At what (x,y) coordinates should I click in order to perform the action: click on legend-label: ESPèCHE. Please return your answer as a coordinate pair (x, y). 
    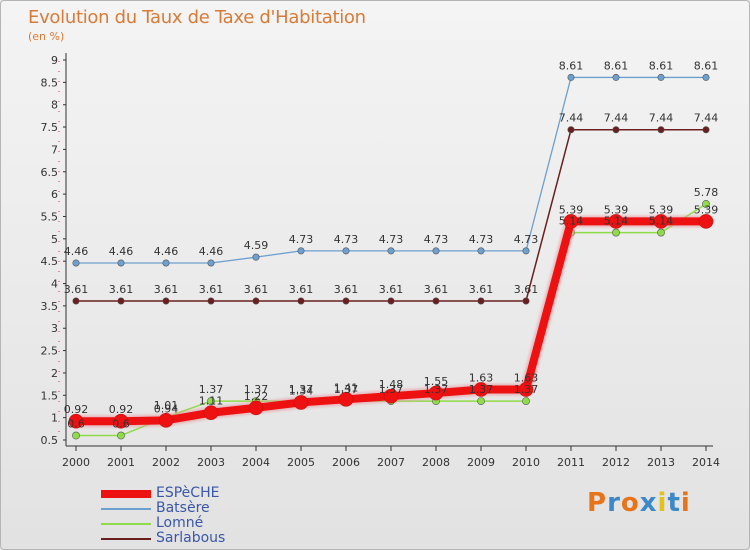
    Looking at the image, I should click on (188, 493).